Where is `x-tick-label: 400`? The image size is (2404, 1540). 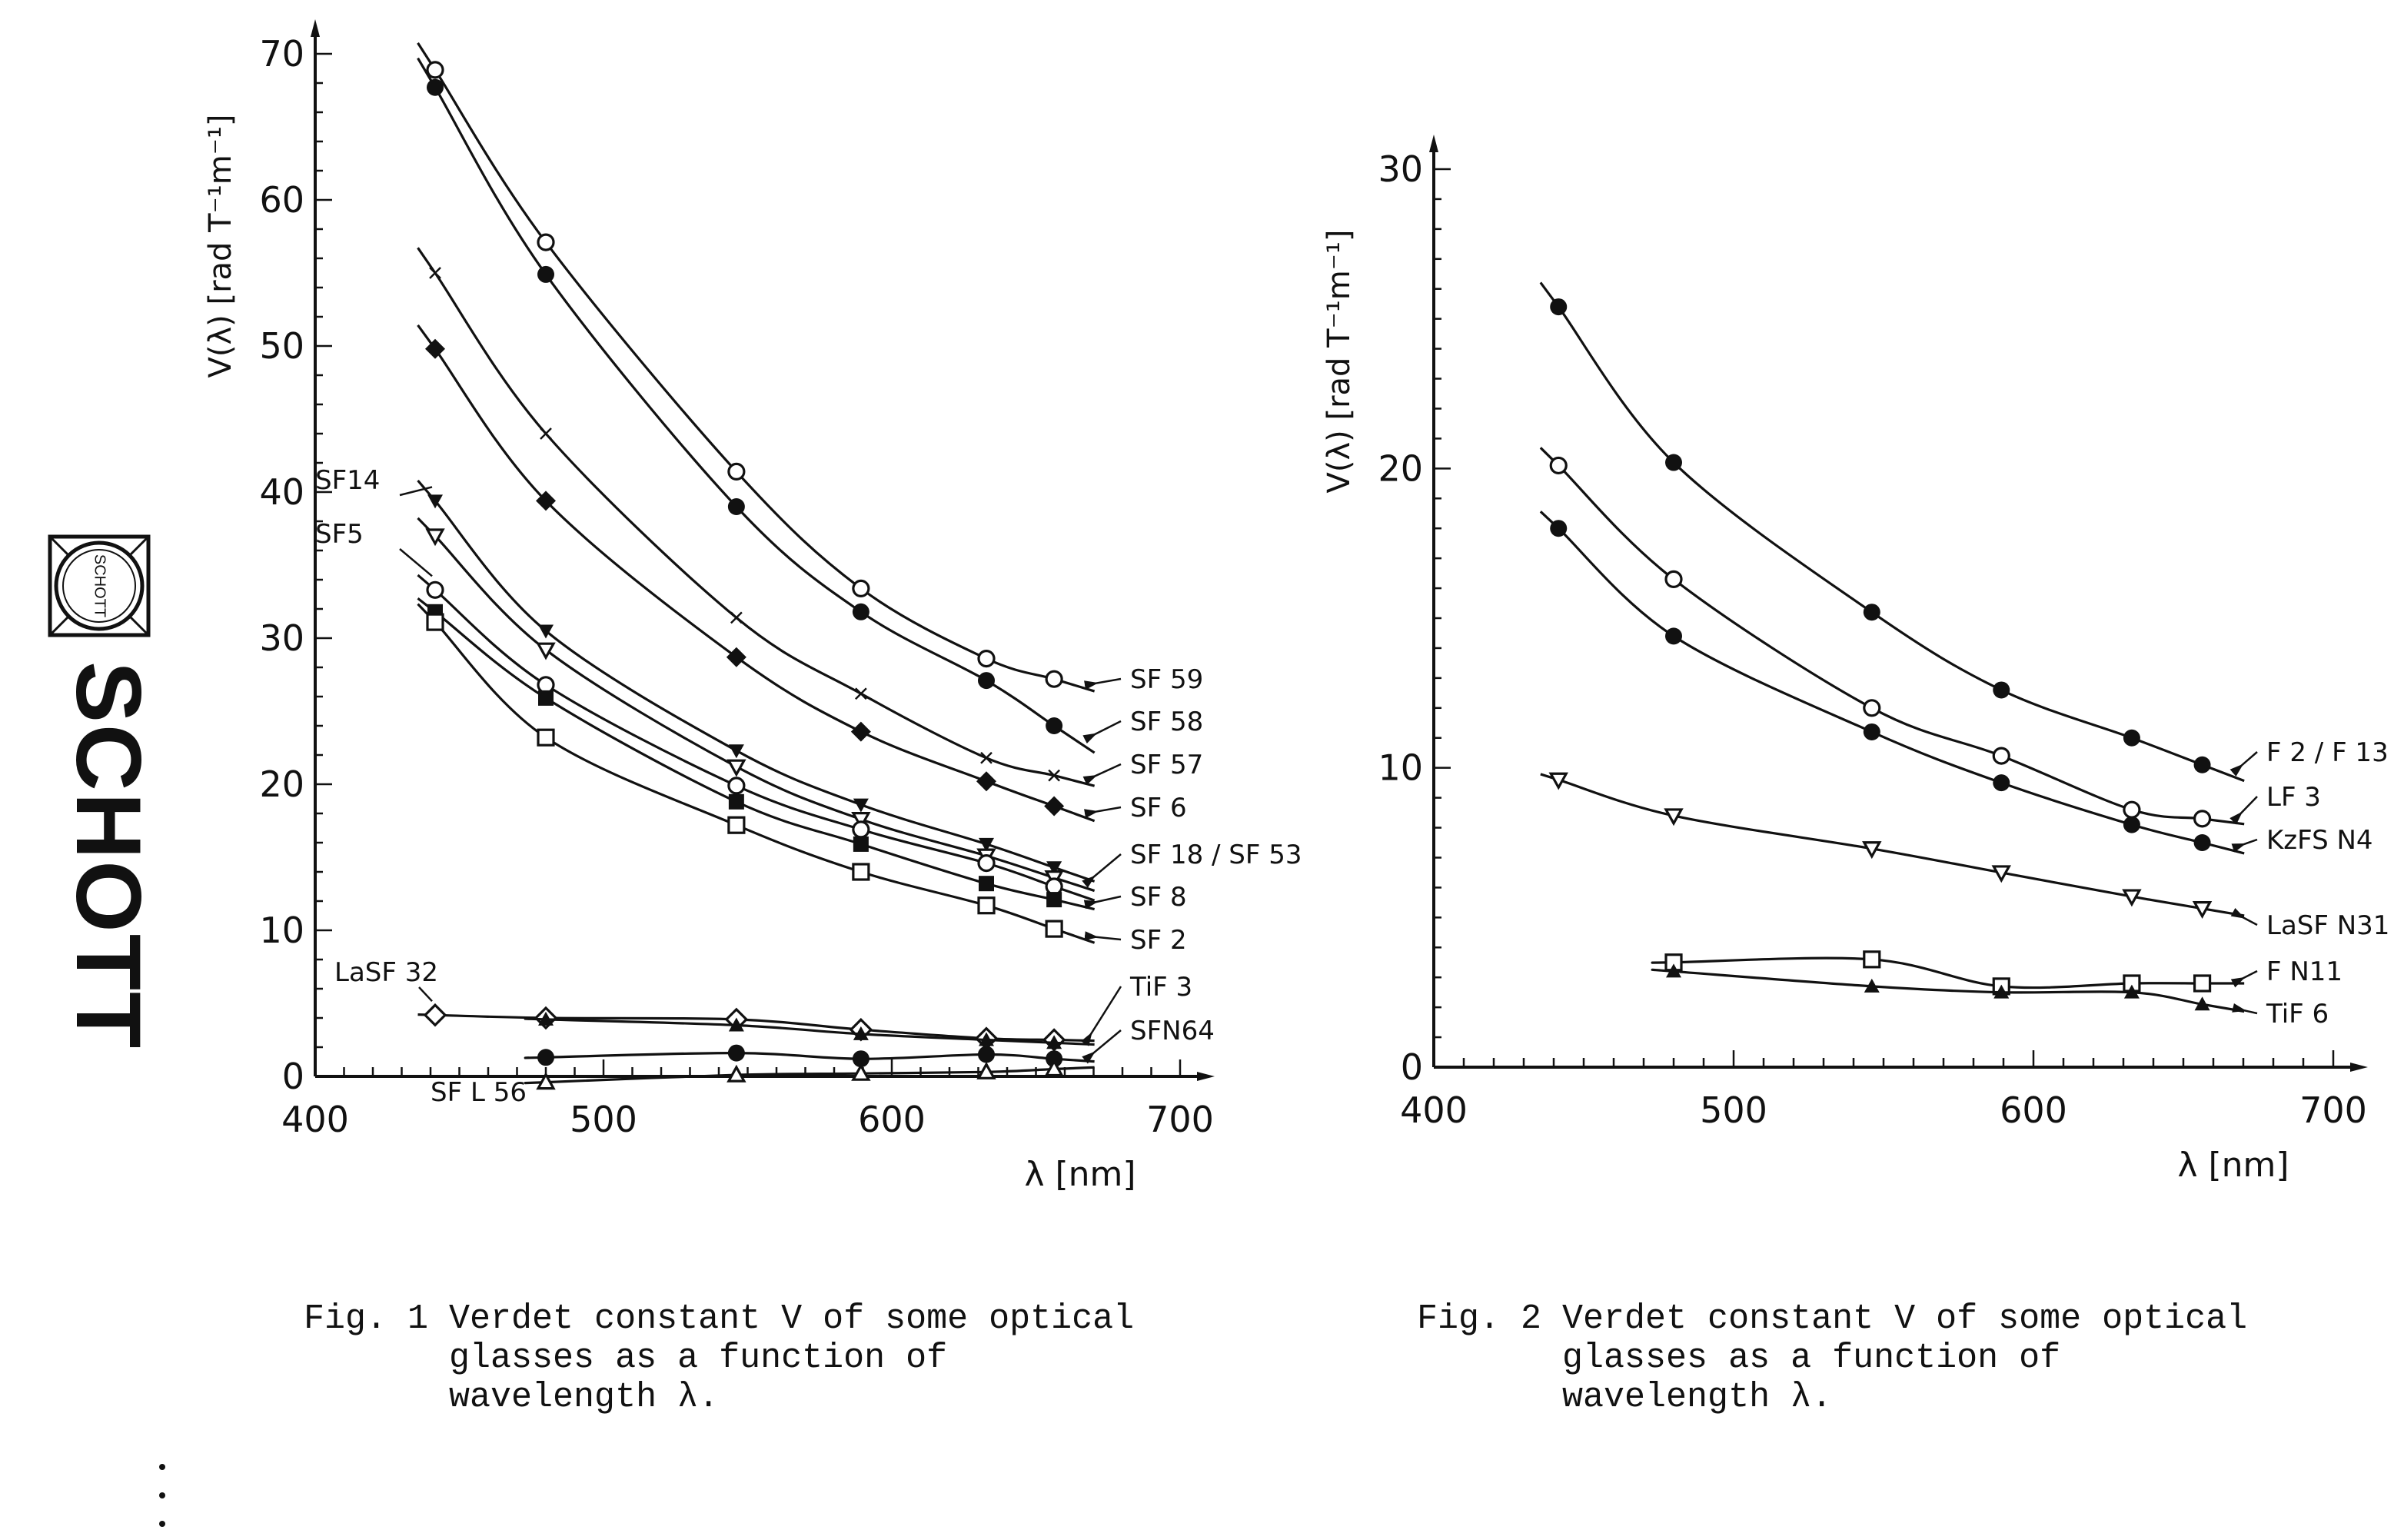 x-tick-label: 400 is located at coordinates (1434, 1110).